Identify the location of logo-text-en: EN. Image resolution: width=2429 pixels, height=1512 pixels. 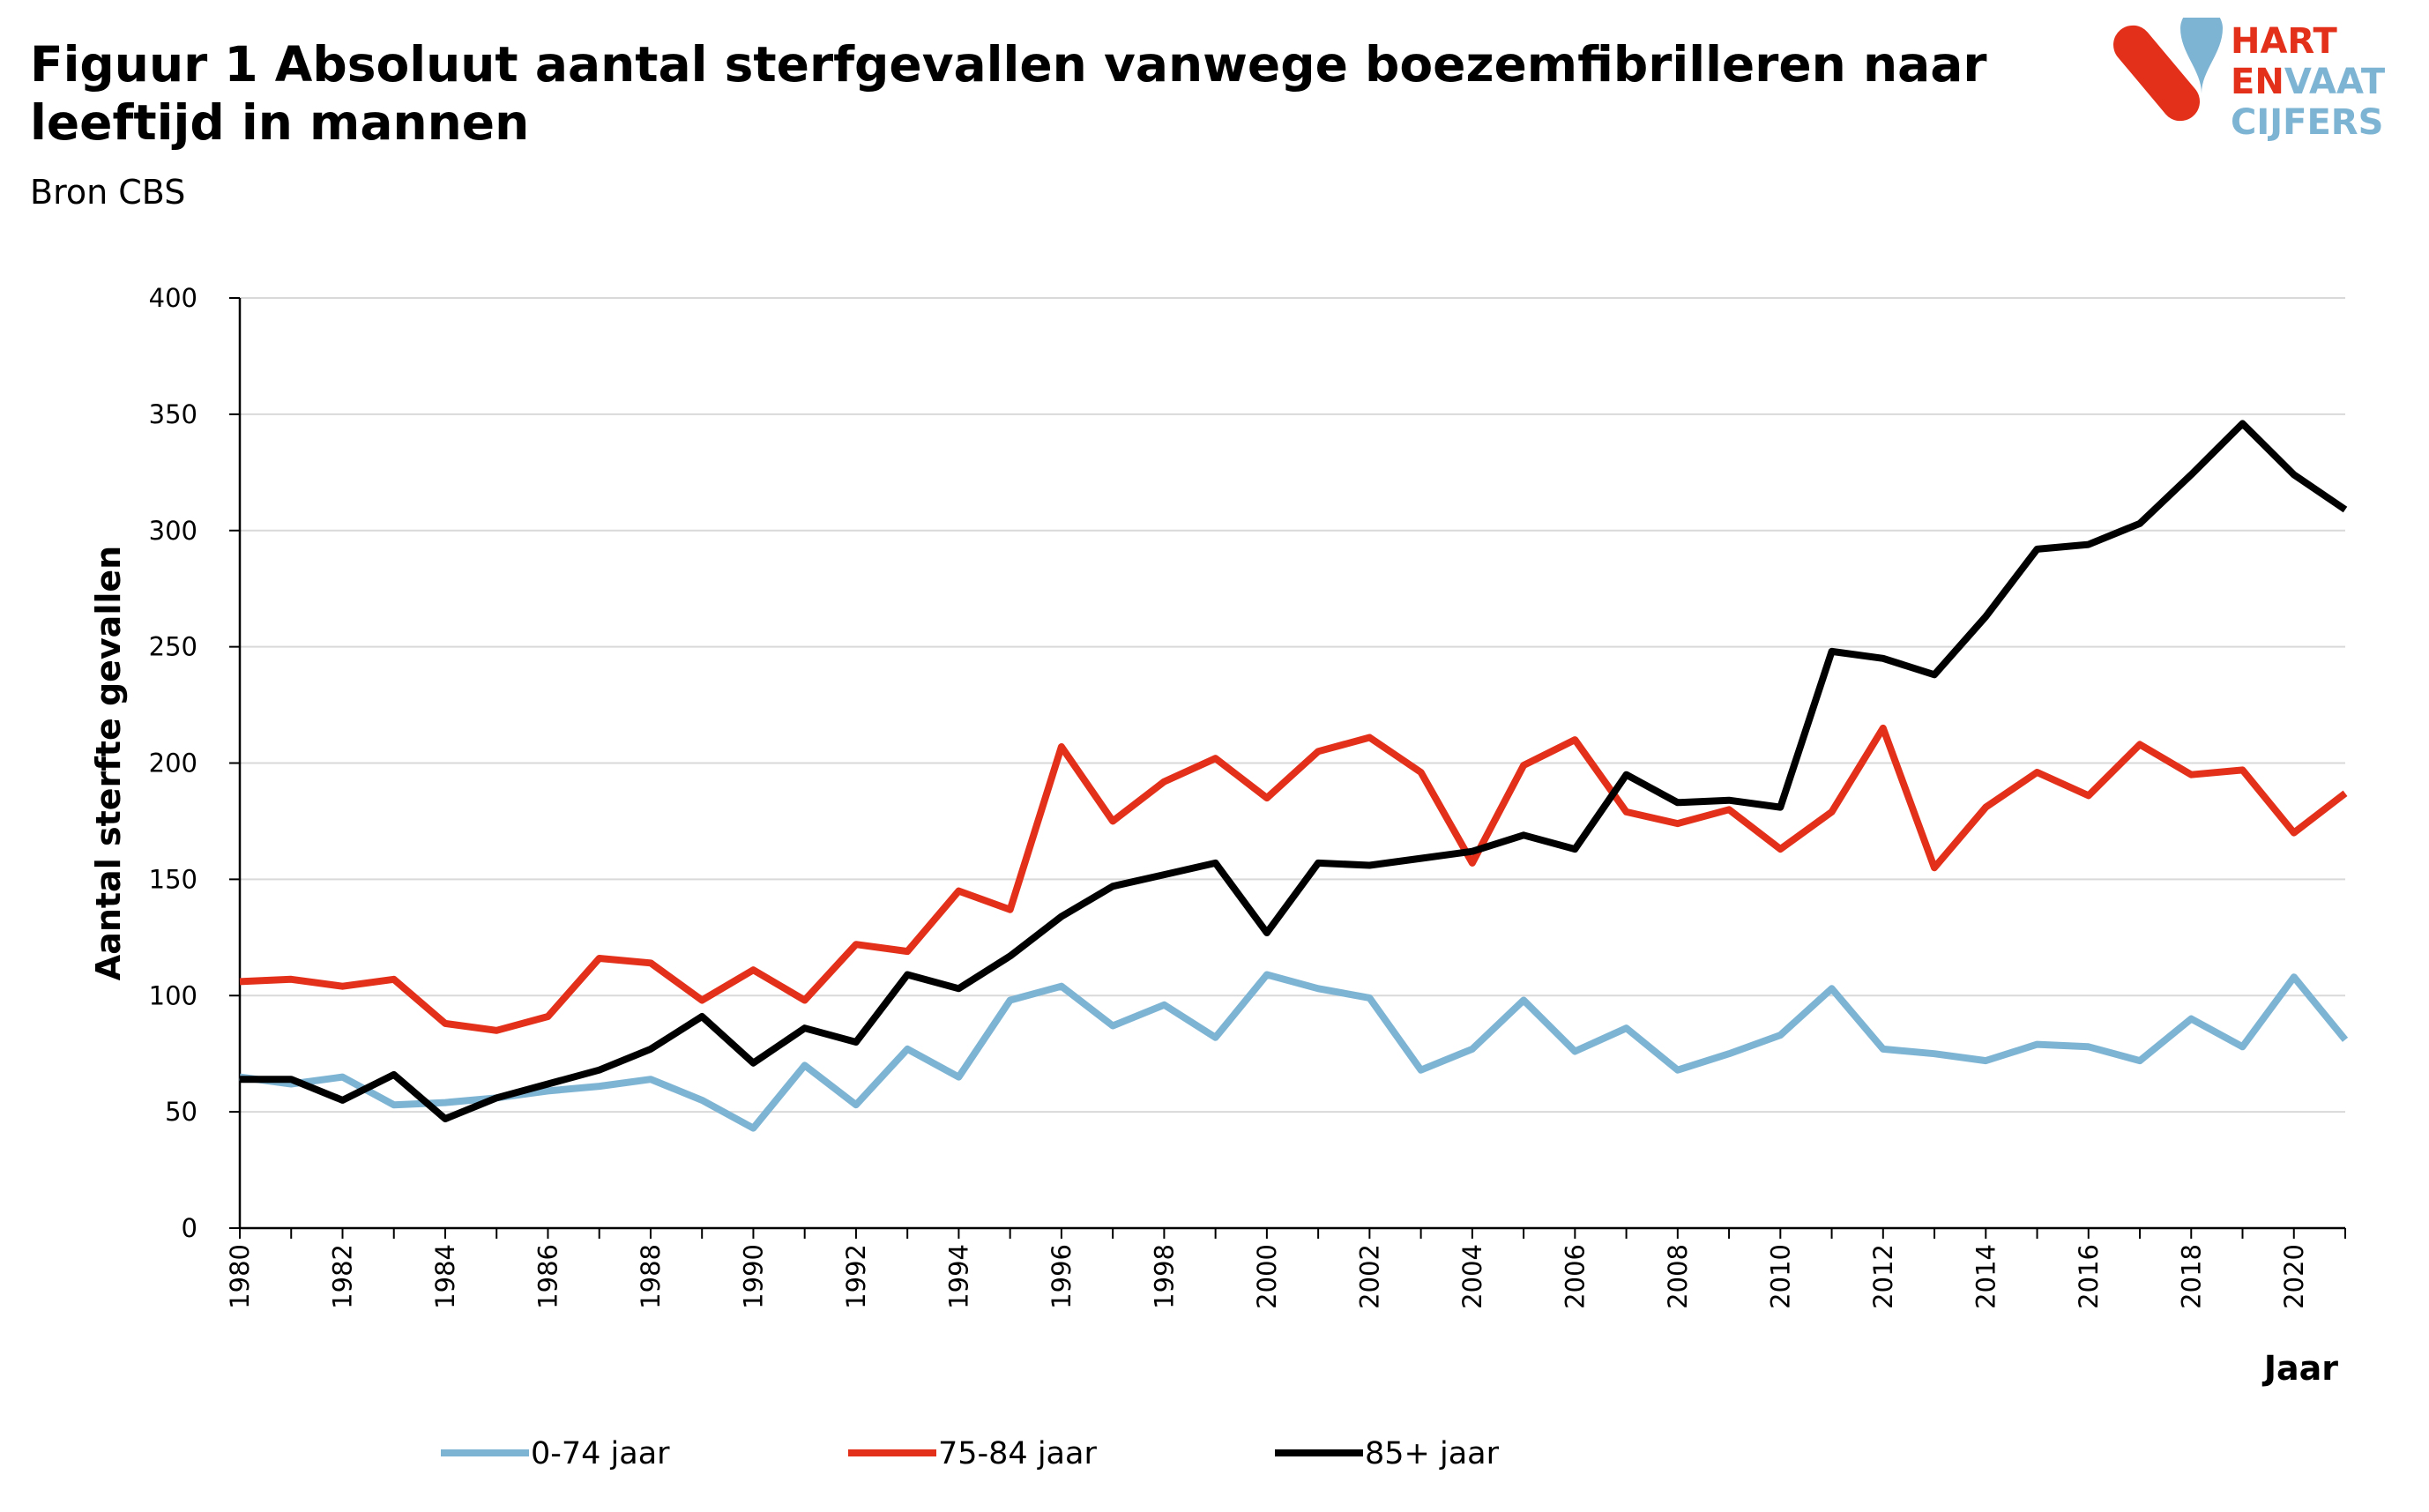
(2257, 82).